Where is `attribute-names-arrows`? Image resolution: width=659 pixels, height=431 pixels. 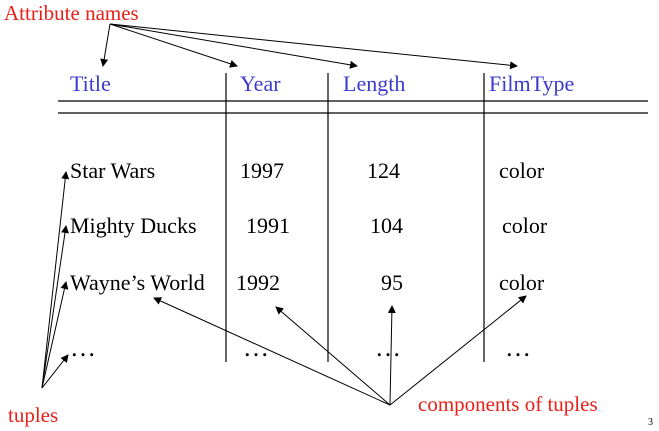
attribute-names-arrows is located at coordinates (309, 46).